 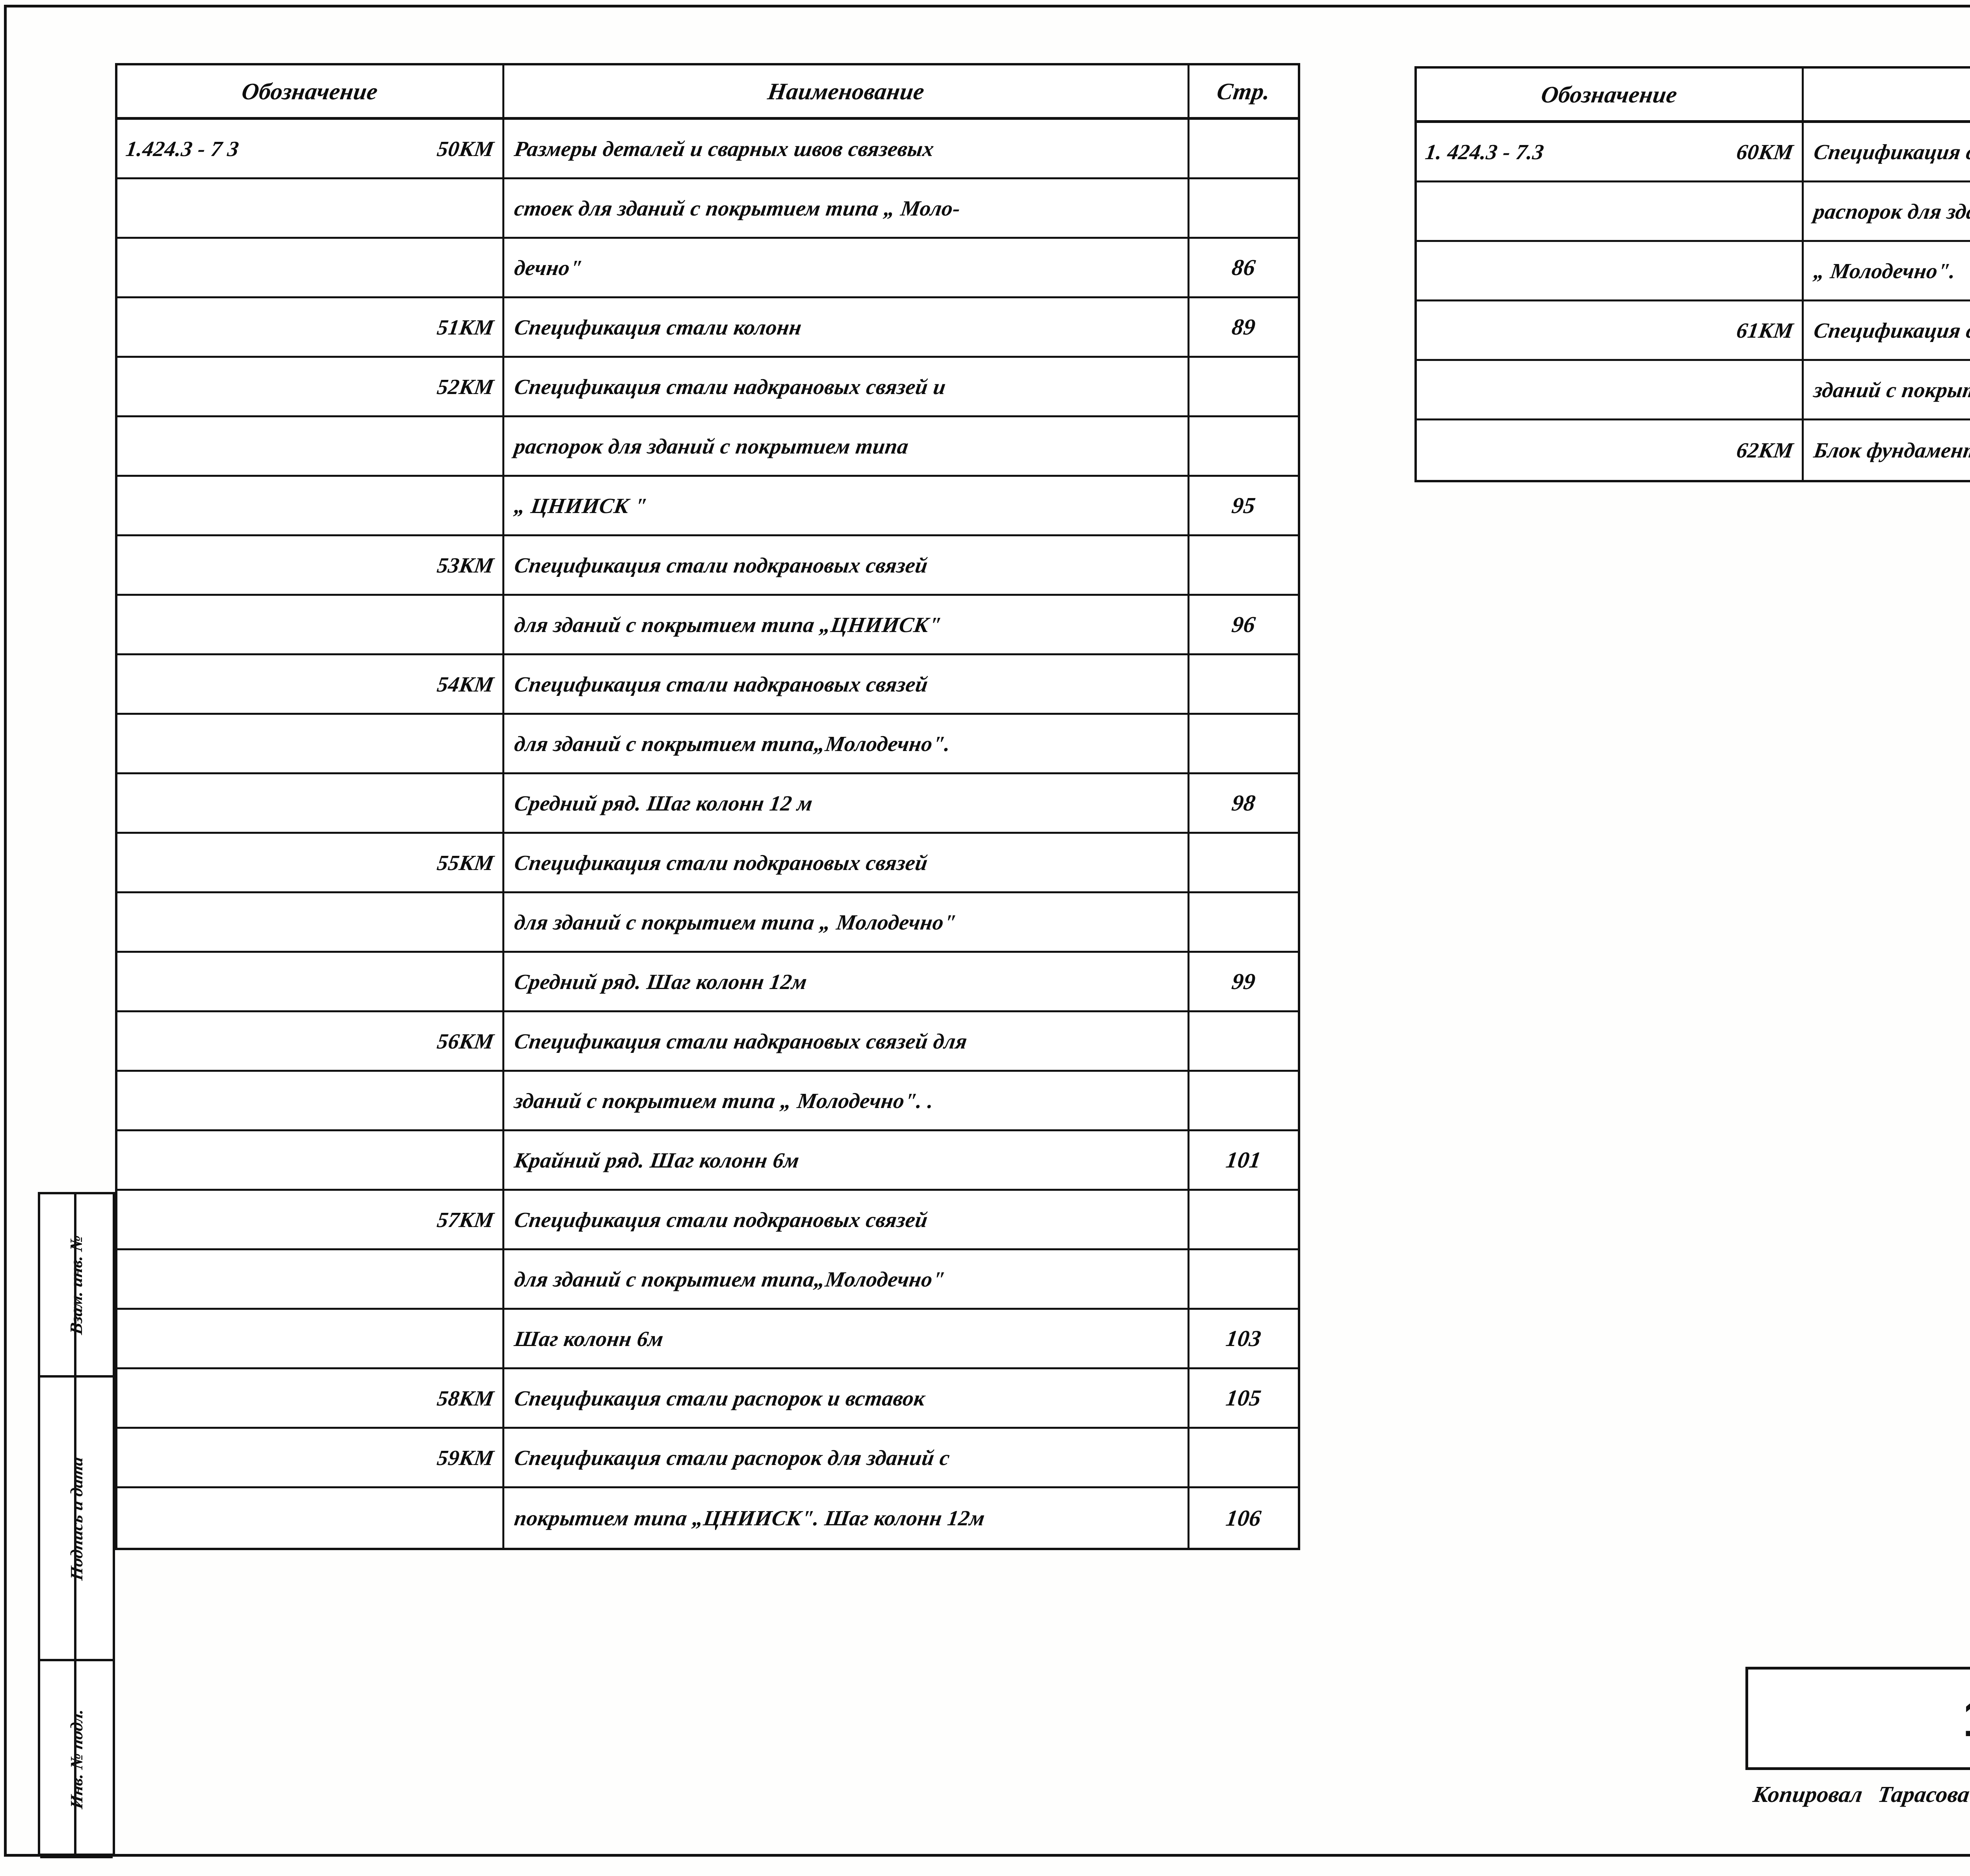 I want to click on cell-designation: 54КМ, so click(x=311, y=684).